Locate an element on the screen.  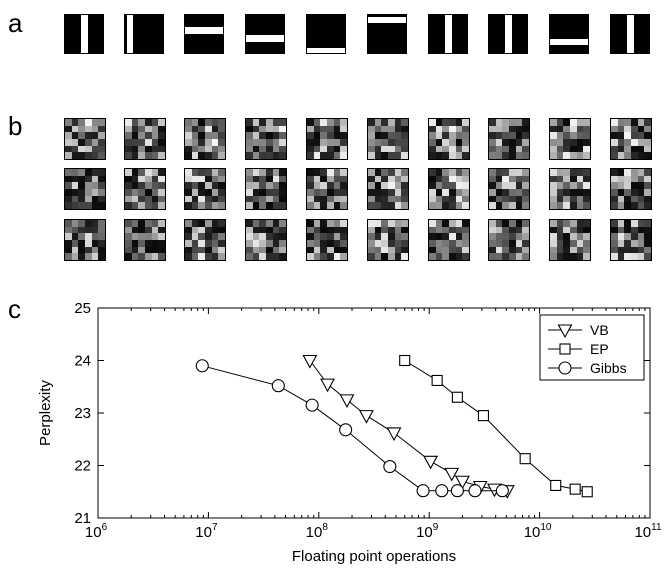
data-point-gibbs is located at coordinates (346, 430).